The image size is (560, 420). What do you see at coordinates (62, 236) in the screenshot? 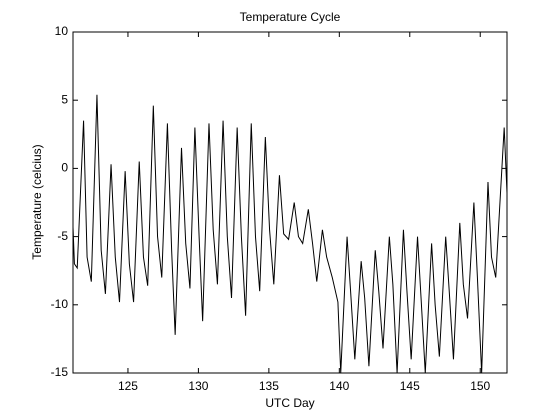
I see `y-tick-label: -5` at bounding box center [62, 236].